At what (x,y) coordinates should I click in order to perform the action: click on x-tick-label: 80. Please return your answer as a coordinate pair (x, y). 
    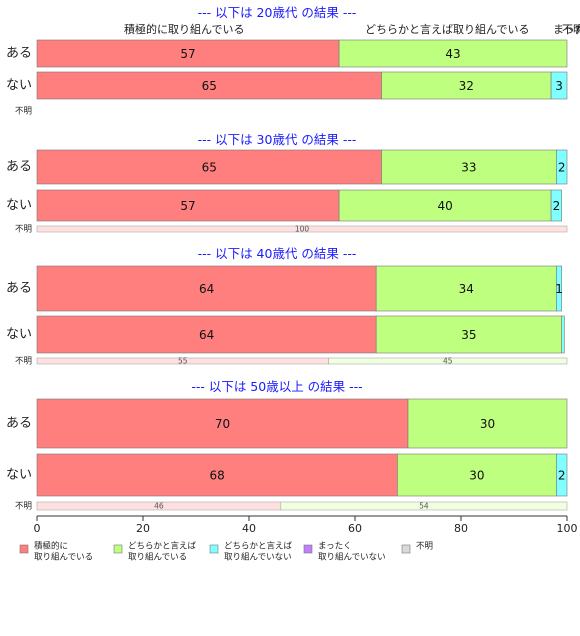
    Looking at the image, I should click on (461, 528).